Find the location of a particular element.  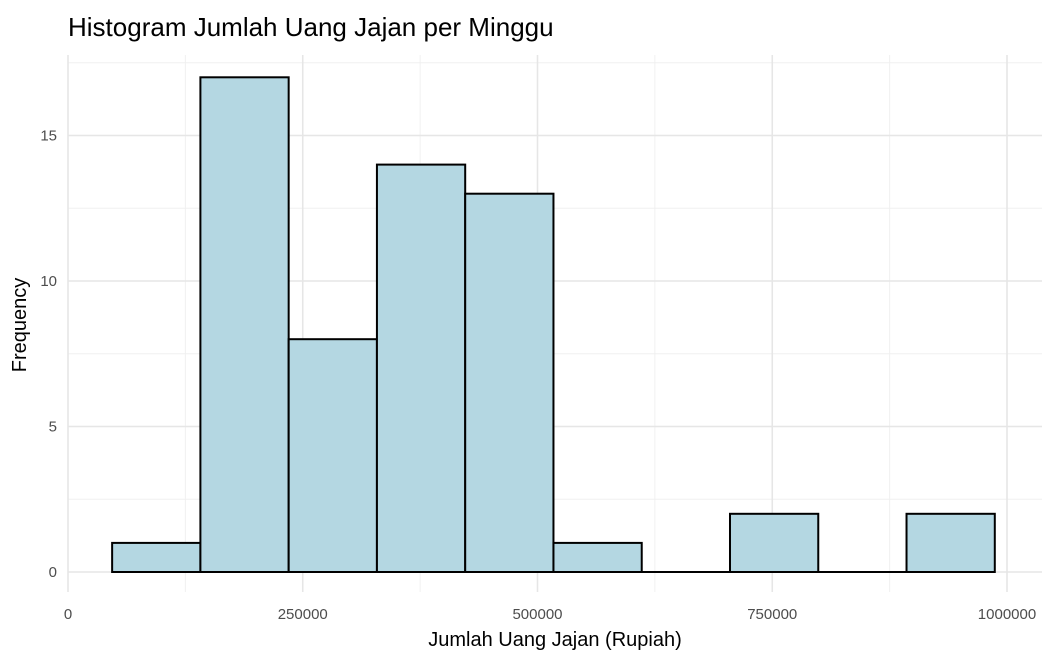

y-tick-label: 0 is located at coordinates (53, 572).